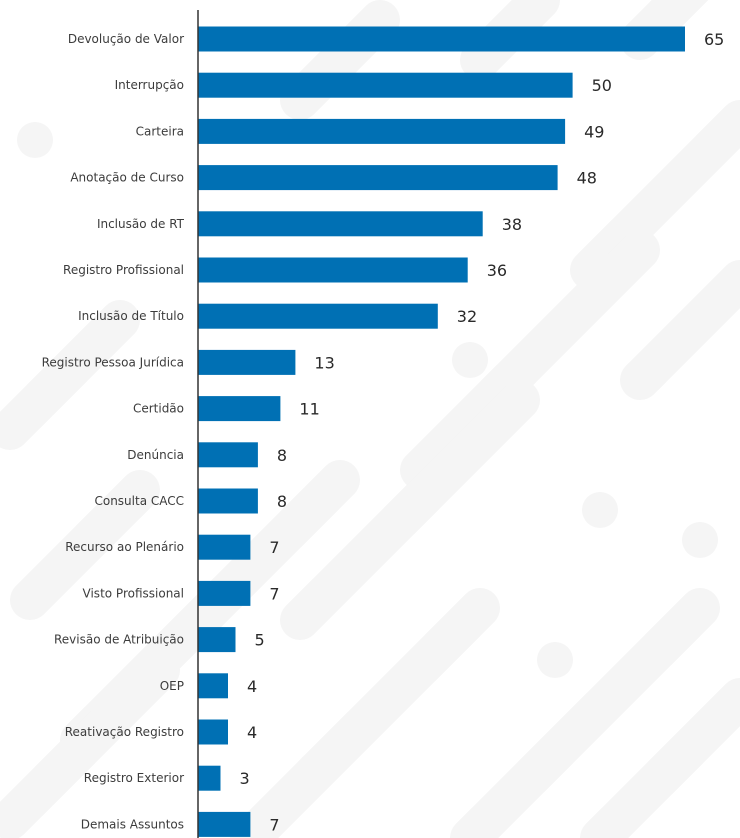  I want to click on category-label: Demais Assuntos, so click(132, 824).